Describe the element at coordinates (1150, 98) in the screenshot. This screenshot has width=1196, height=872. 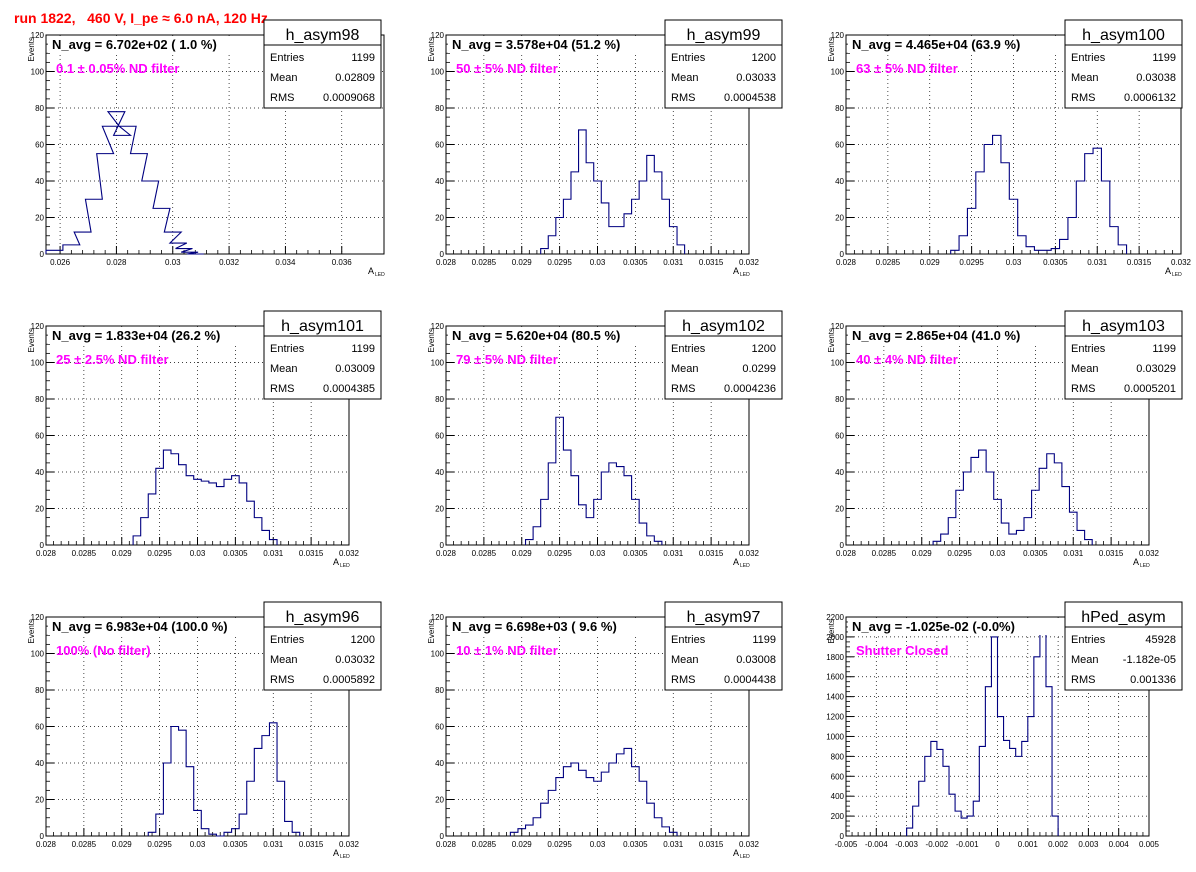
I see `stats-value: 0.0006132` at that location.